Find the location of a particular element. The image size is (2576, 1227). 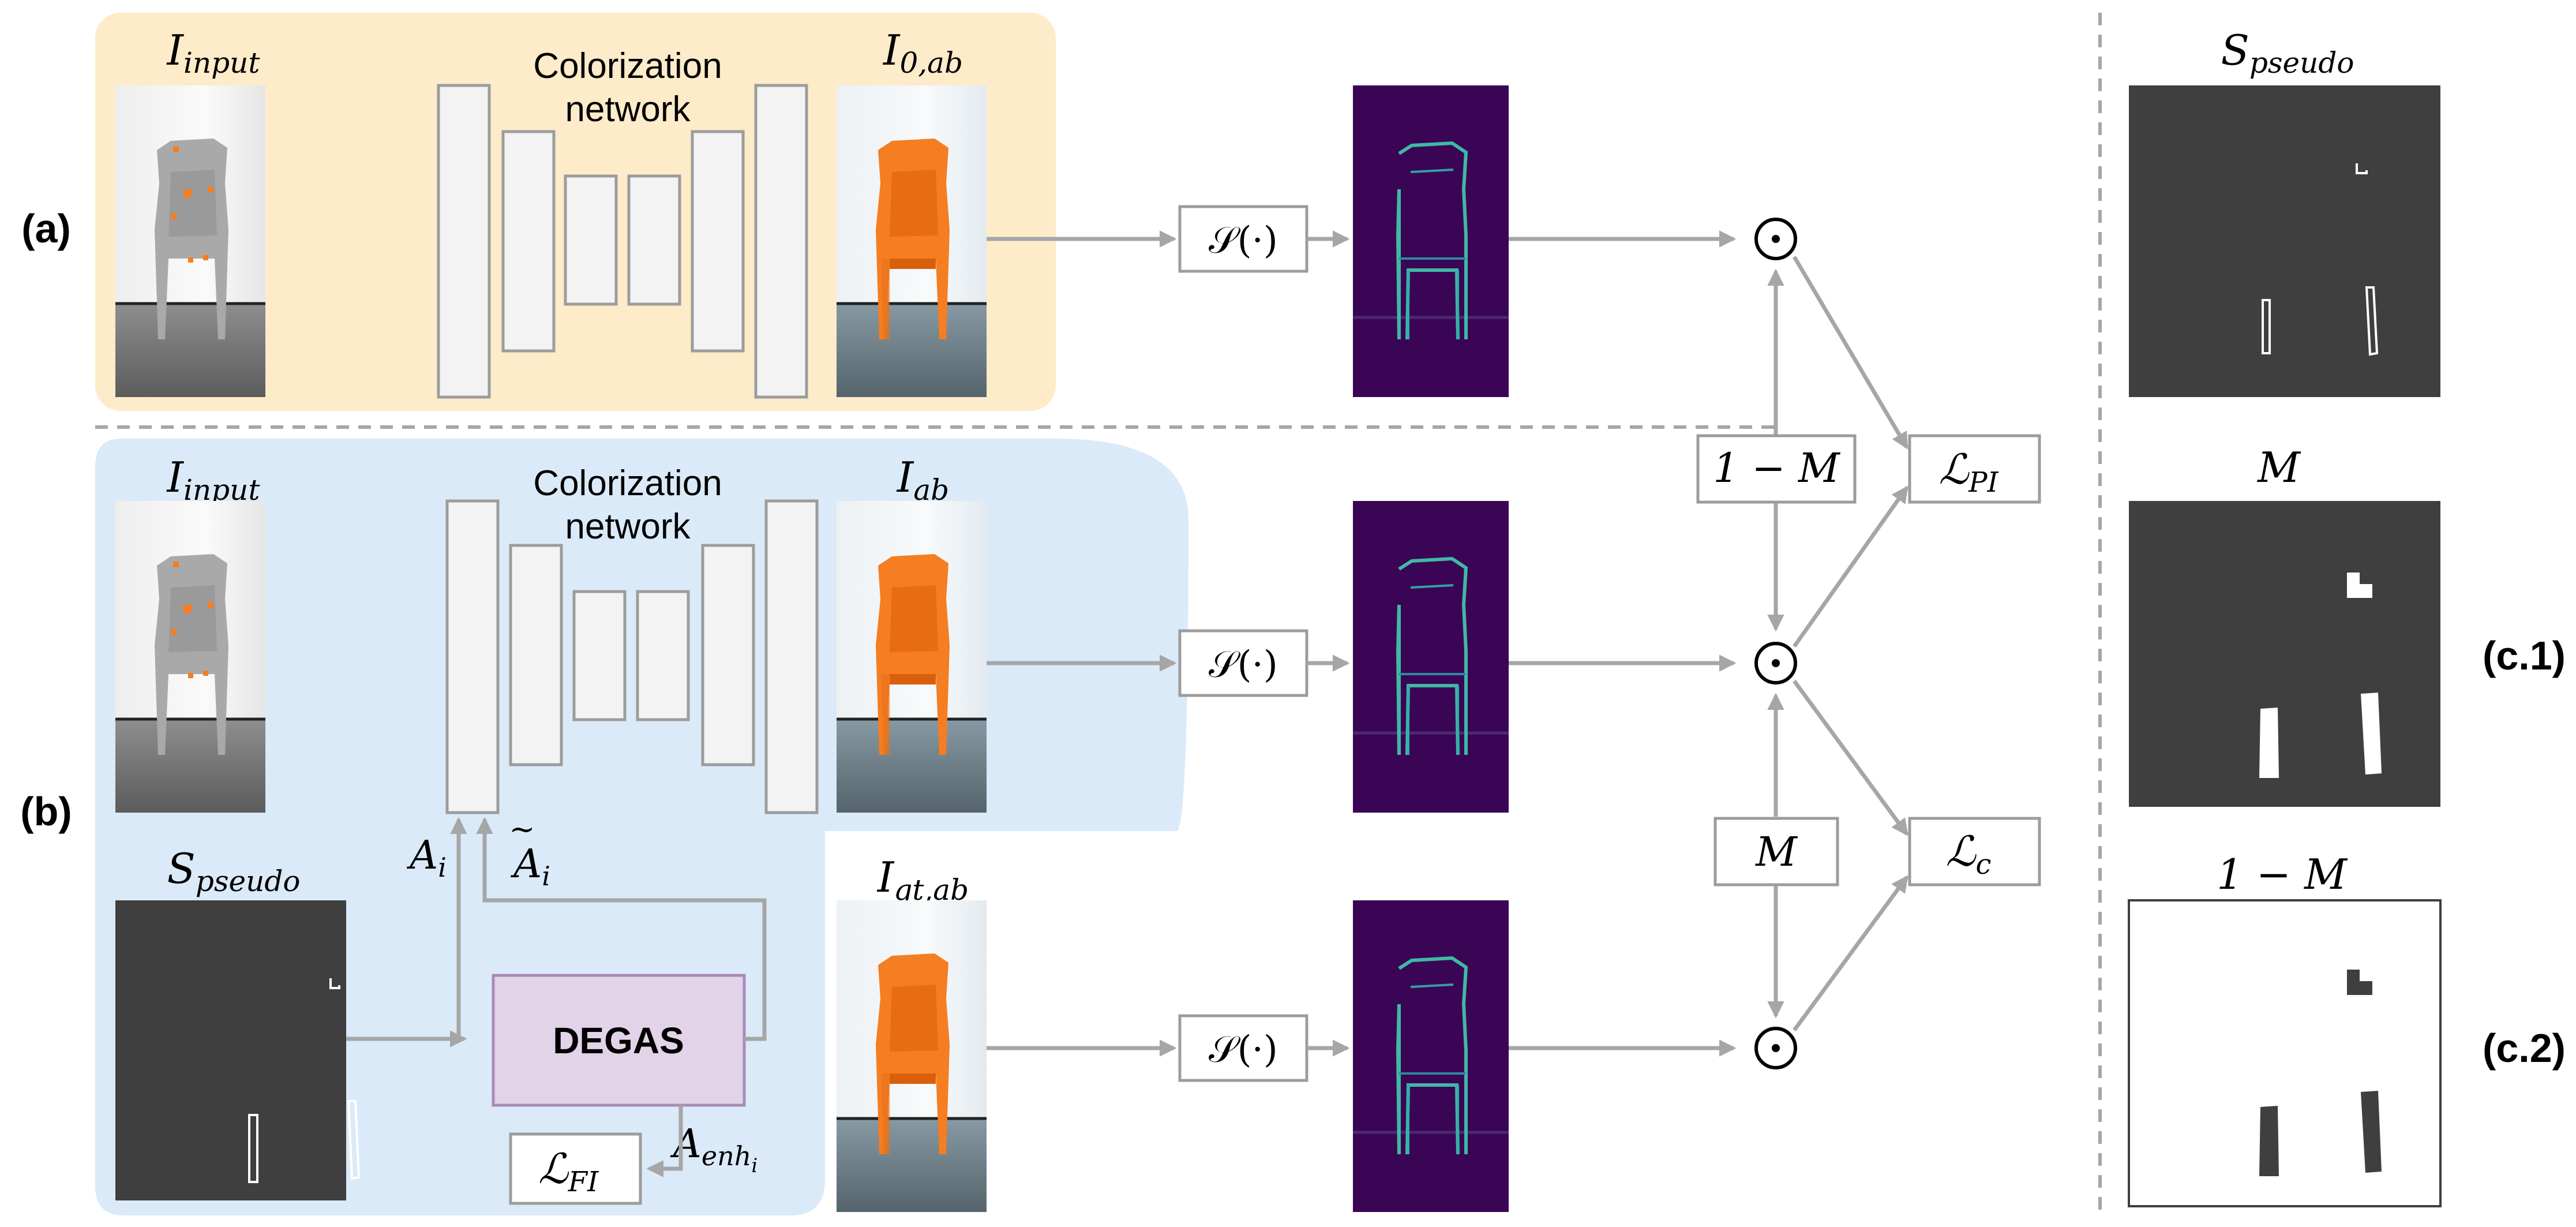

panel-b-pseudo-title: Spseudo is located at coordinates (234, 871).